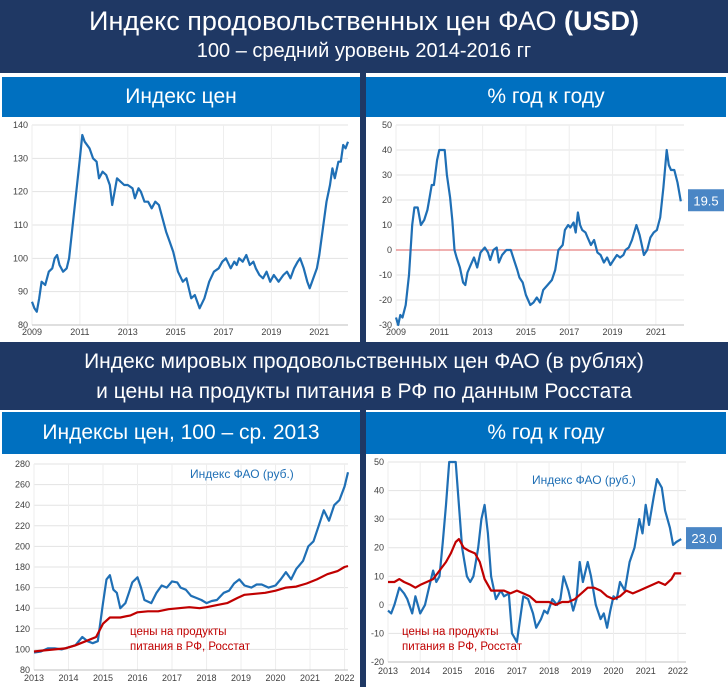  I want to click on y-tick-label: 10, so click(387, 225).